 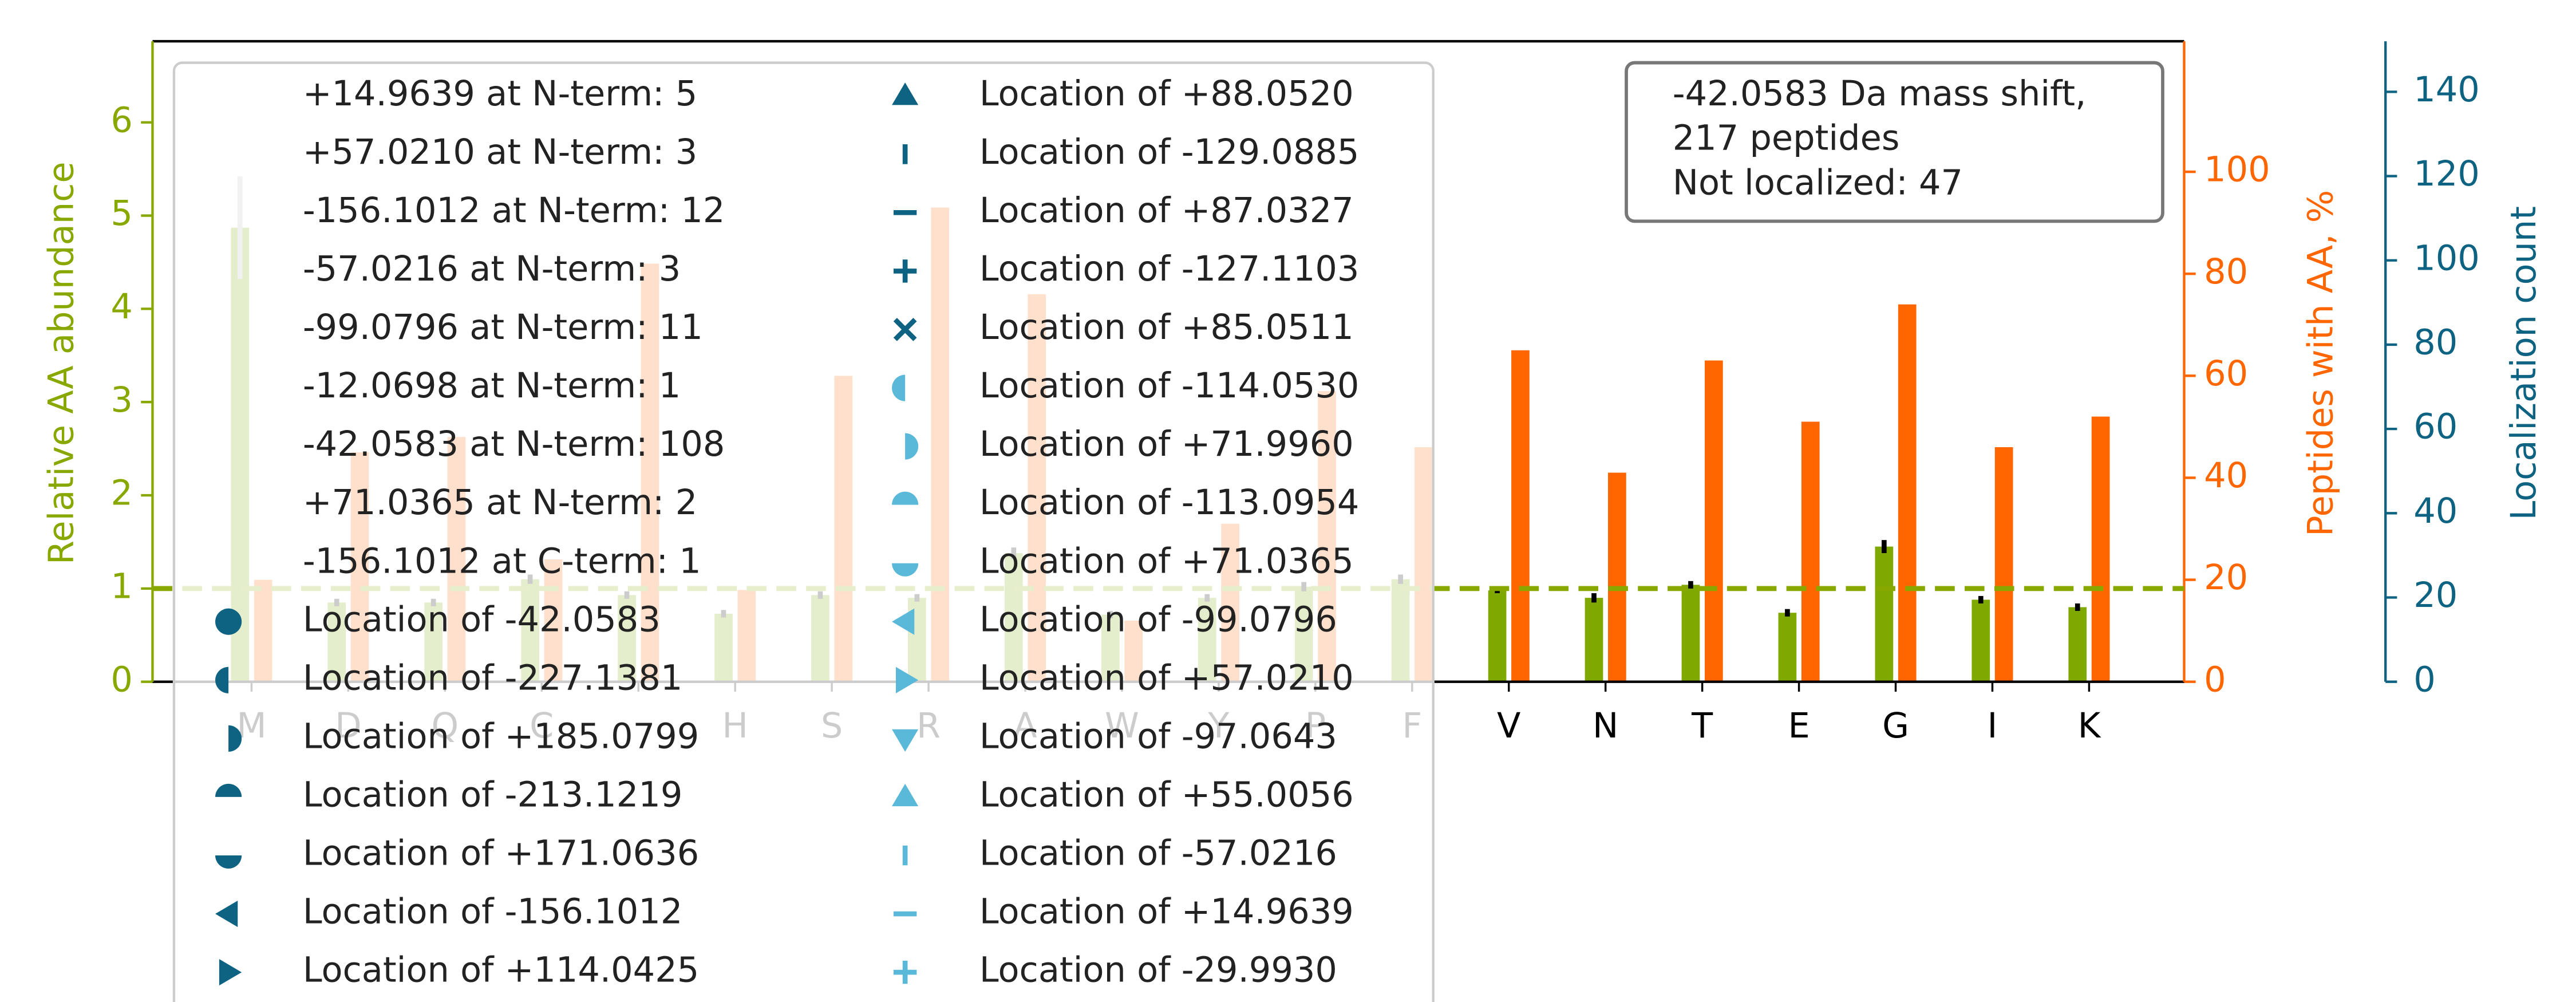 I want to click on y3-tick-label: 80, so click(x=2435, y=343).